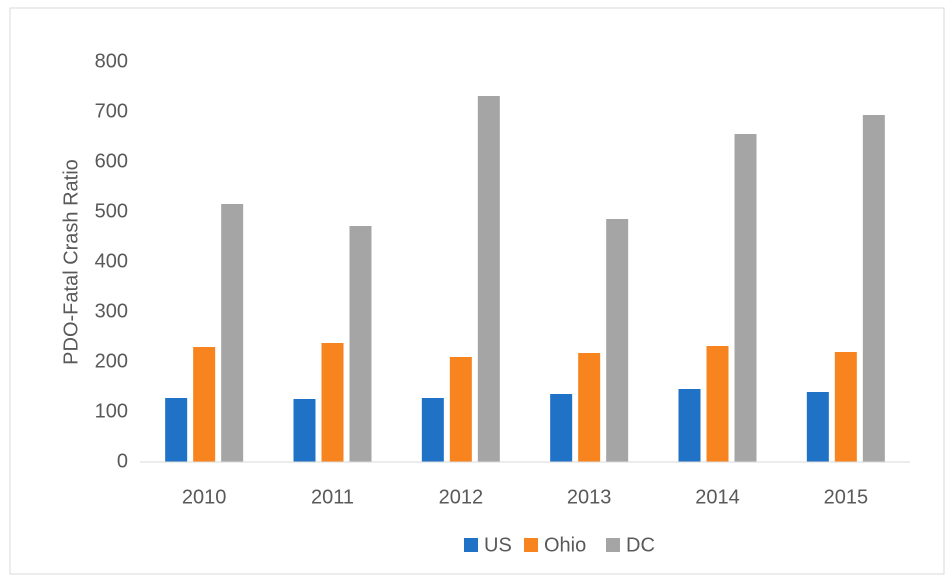  I want to click on y-tick-label: 600, so click(111, 161).